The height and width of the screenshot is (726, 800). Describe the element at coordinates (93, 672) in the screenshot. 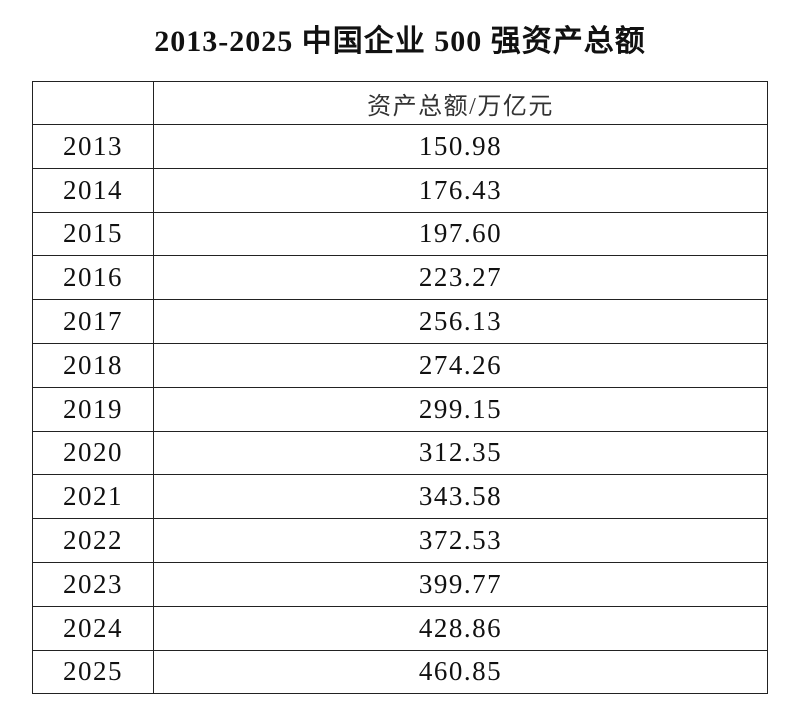

I see `year-cell: 2025` at that location.